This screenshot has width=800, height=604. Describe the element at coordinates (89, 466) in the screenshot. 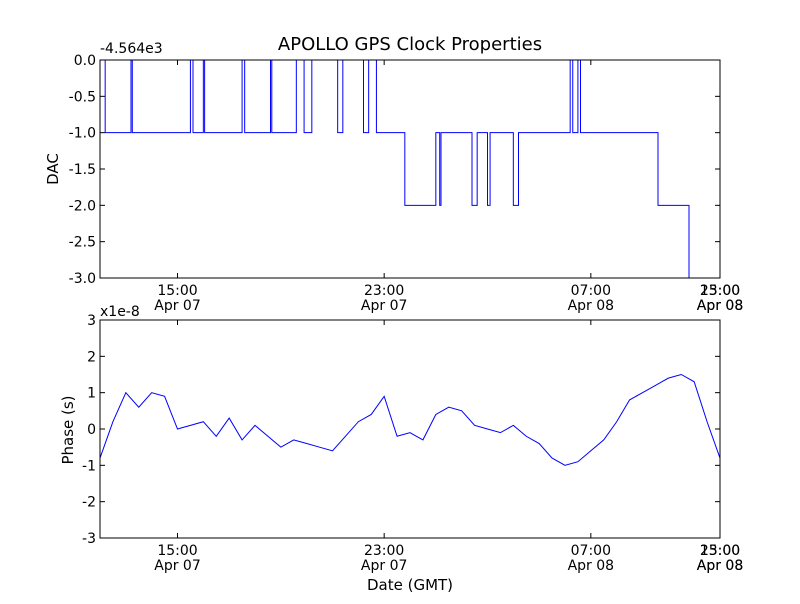

I see `phase-y-tick-label: -1` at that location.